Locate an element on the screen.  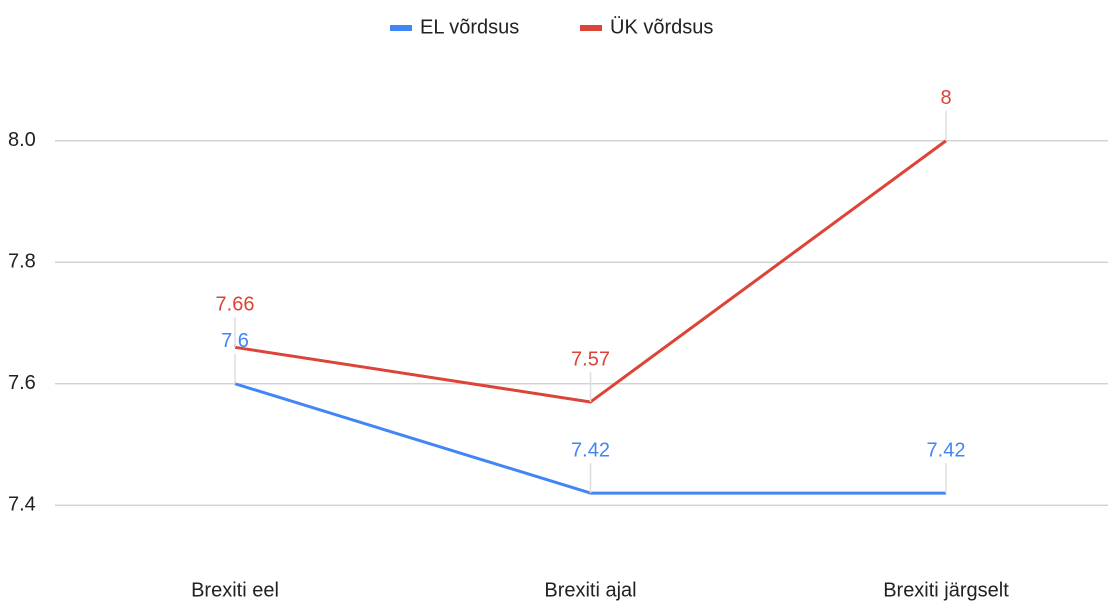
y-tick-label: 7.4 is located at coordinates (22, 505).